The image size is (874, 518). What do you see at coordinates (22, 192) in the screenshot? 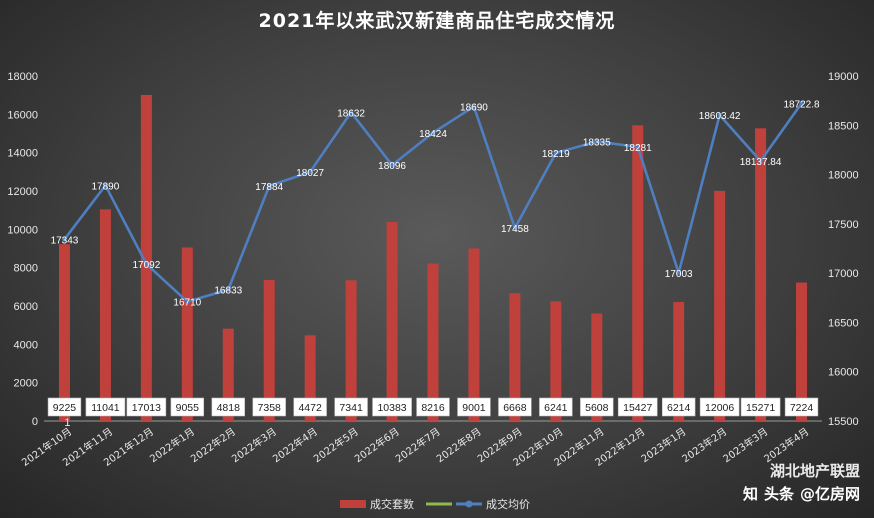
I see `y-left-tick-label: 12000` at bounding box center [22, 192].